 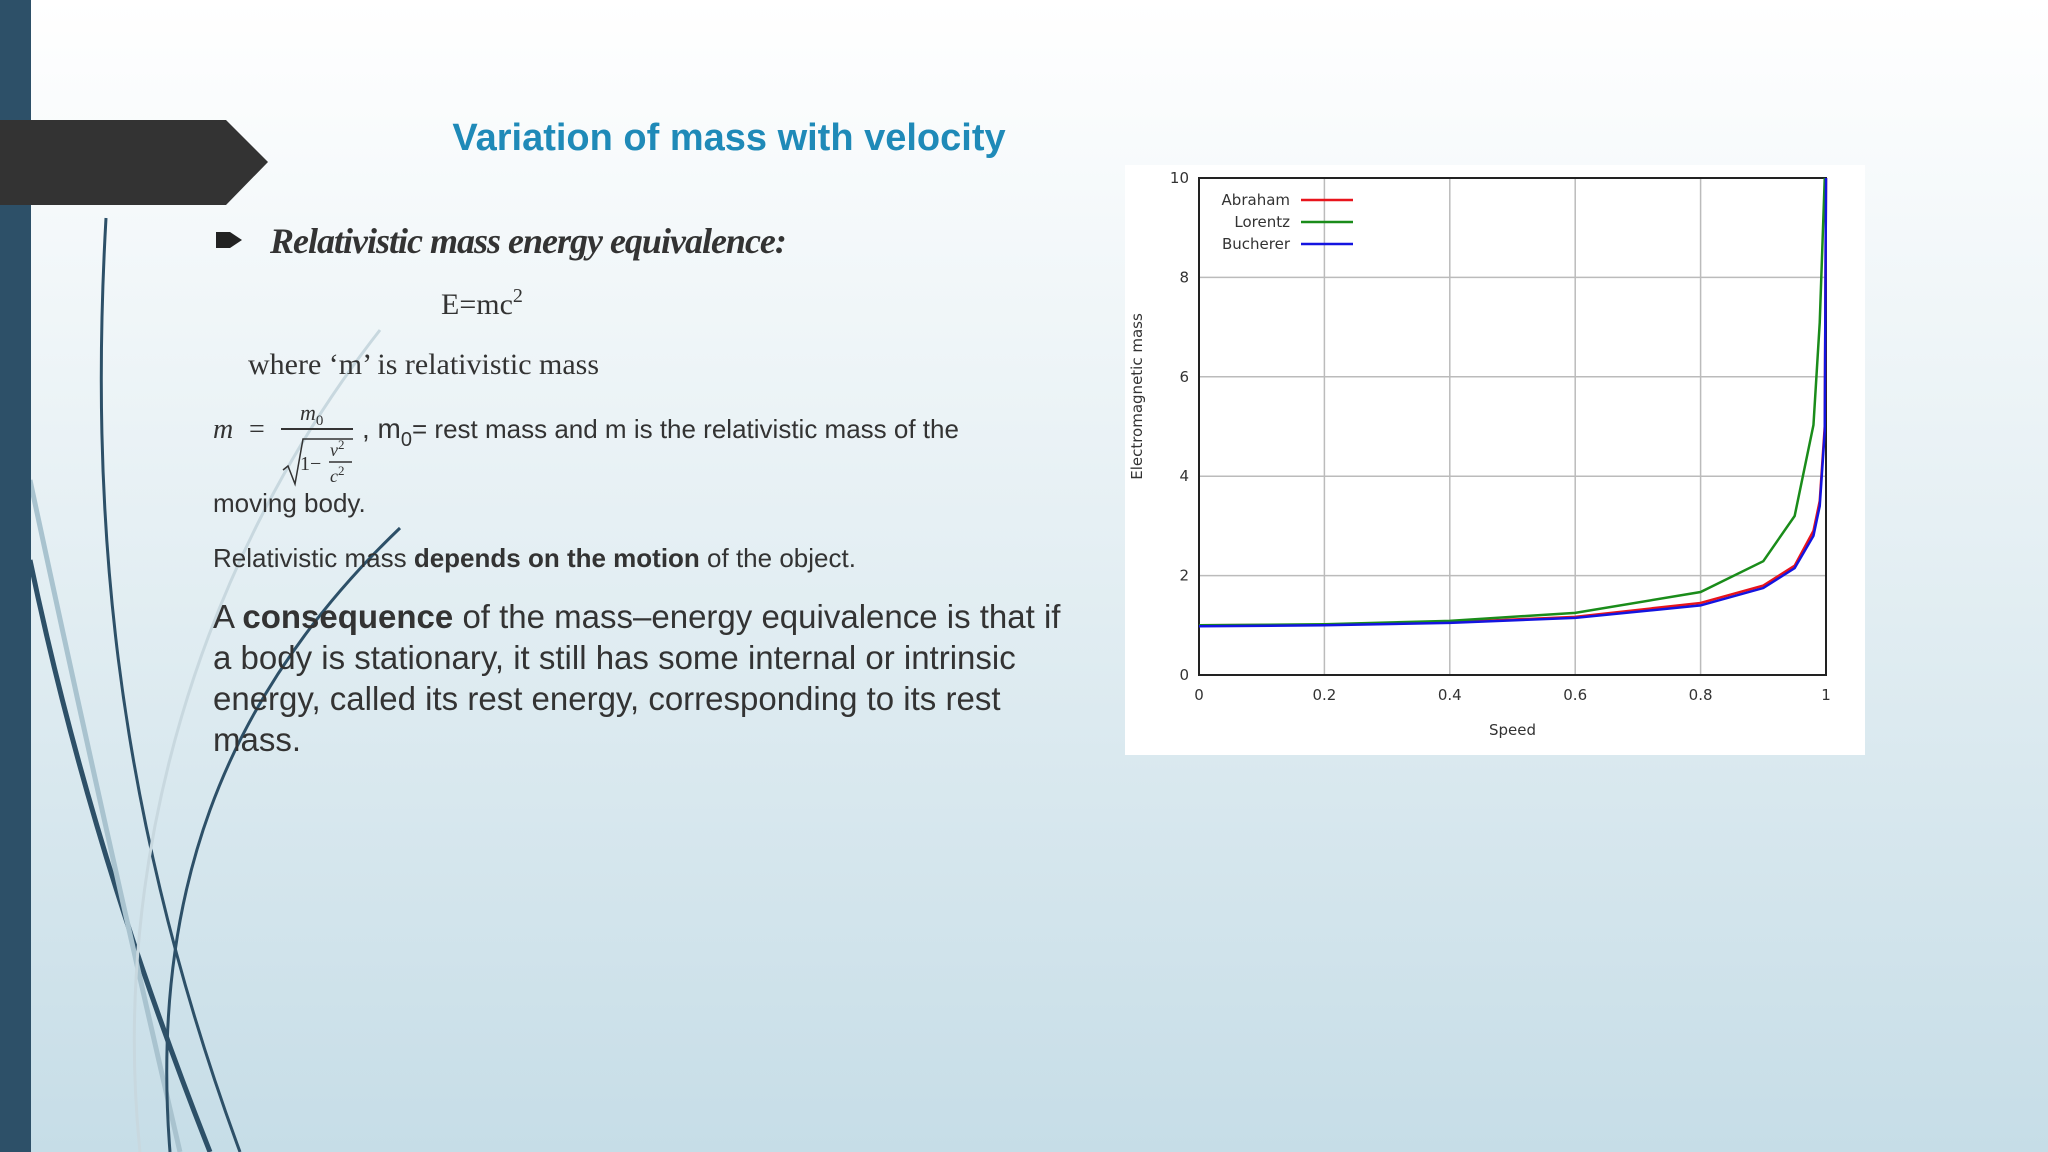 What do you see at coordinates (341, 444) in the screenshot?
I see `v-exp: 2` at bounding box center [341, 444].